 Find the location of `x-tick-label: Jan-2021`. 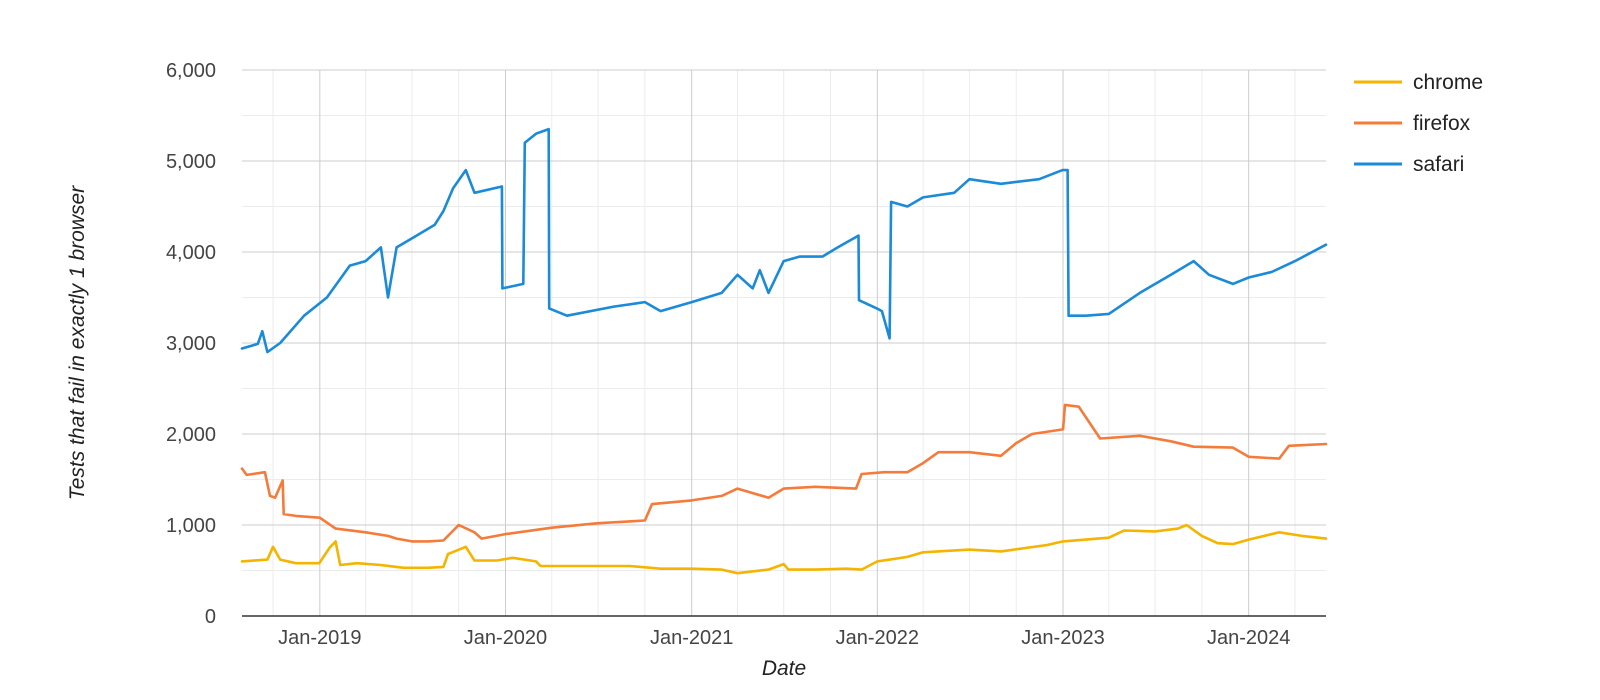

x-tick-label: Jan-2021 is located at coordinates (691, 638).